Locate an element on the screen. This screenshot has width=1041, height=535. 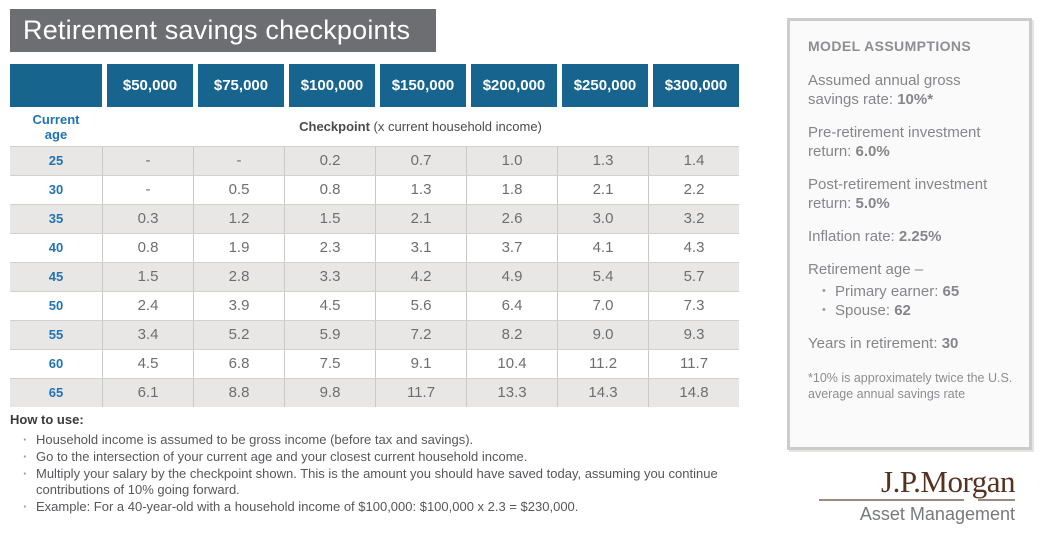
checkpoint-value-cell: 1.0 is located at coordinates (511, 161).